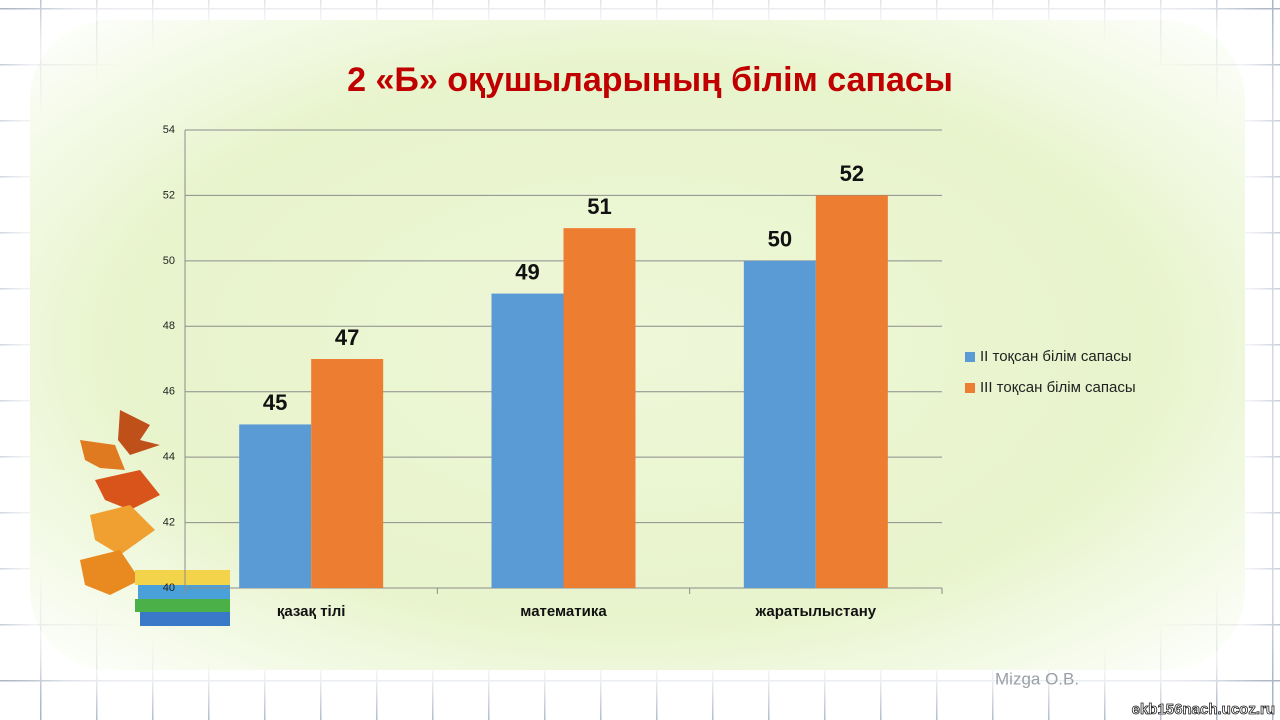  What do you see at coordinates (311, 611) in the screenshot?
I see `x-tick-label: қазақ тілі` at bounding box center [311, 611].